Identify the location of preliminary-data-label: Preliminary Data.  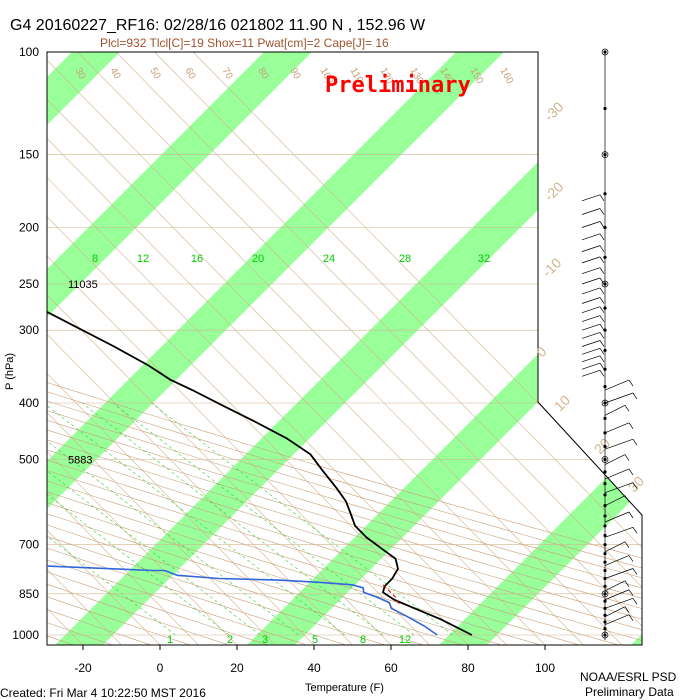
(629, 692).